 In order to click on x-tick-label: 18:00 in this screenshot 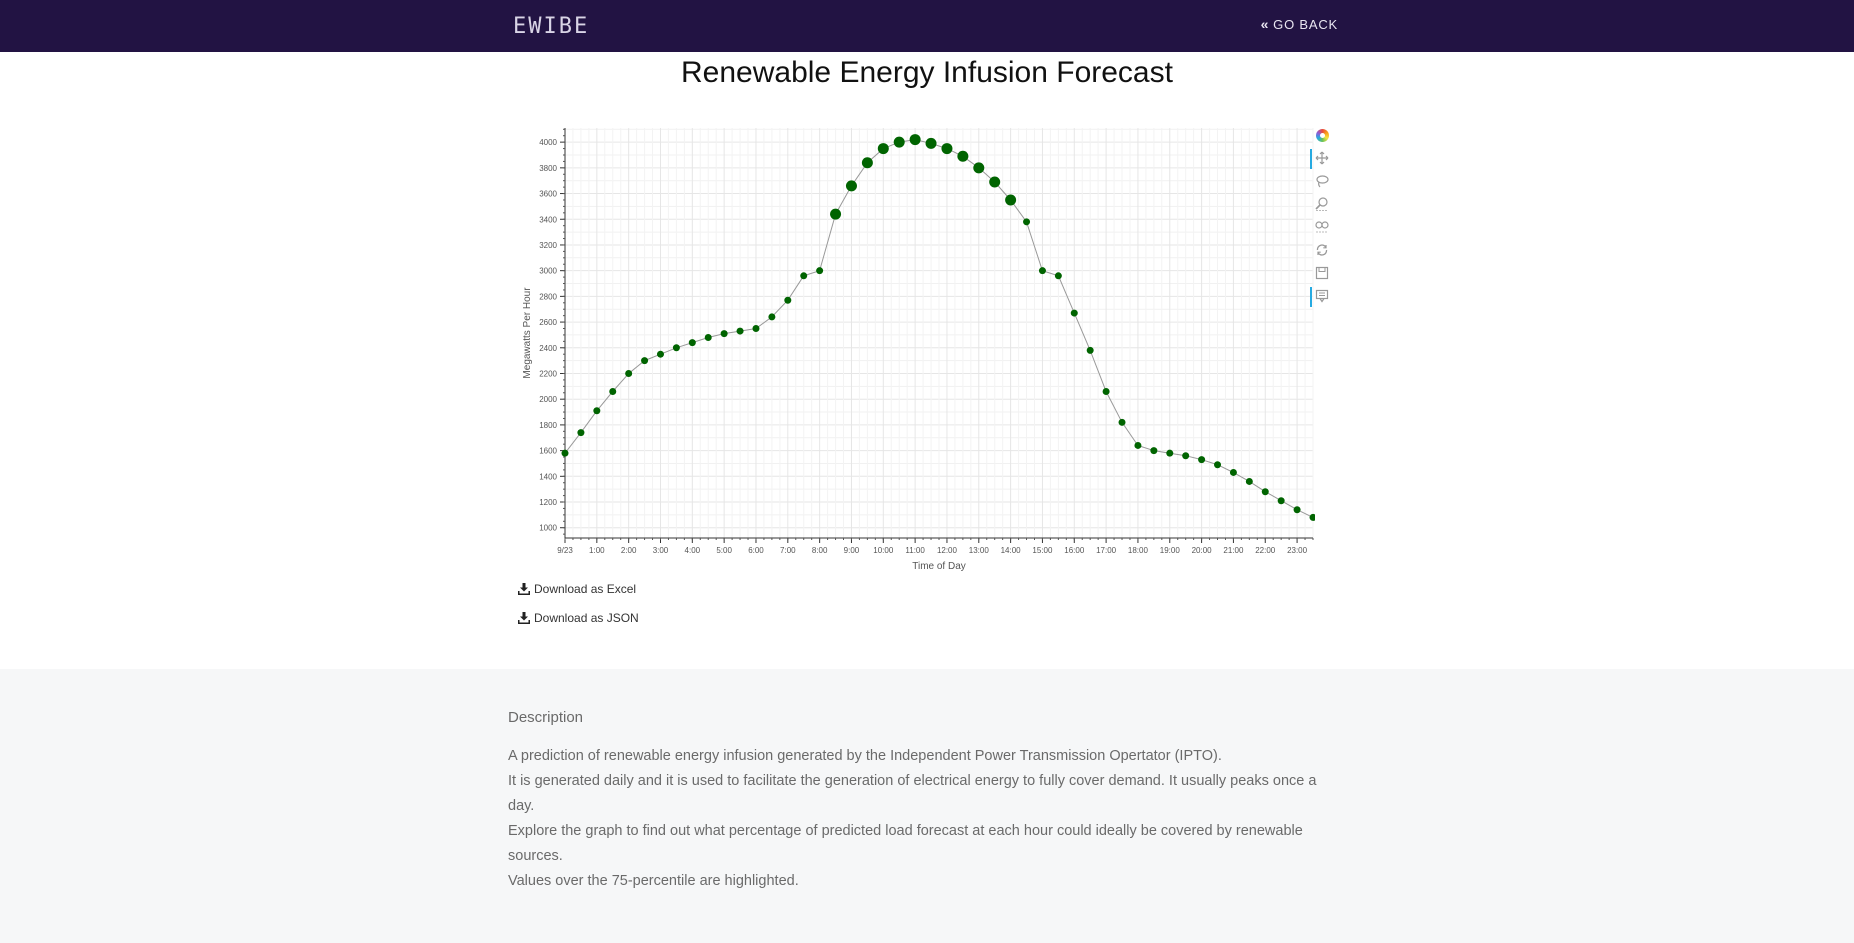, I will do `click(1138, 550)`.